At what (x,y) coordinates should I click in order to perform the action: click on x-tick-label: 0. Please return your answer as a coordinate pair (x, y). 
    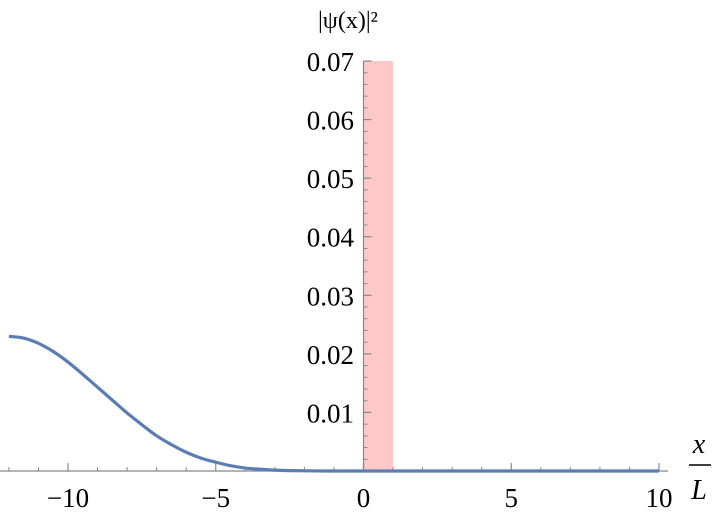
    Looking at the image, I should click on (364, 498).